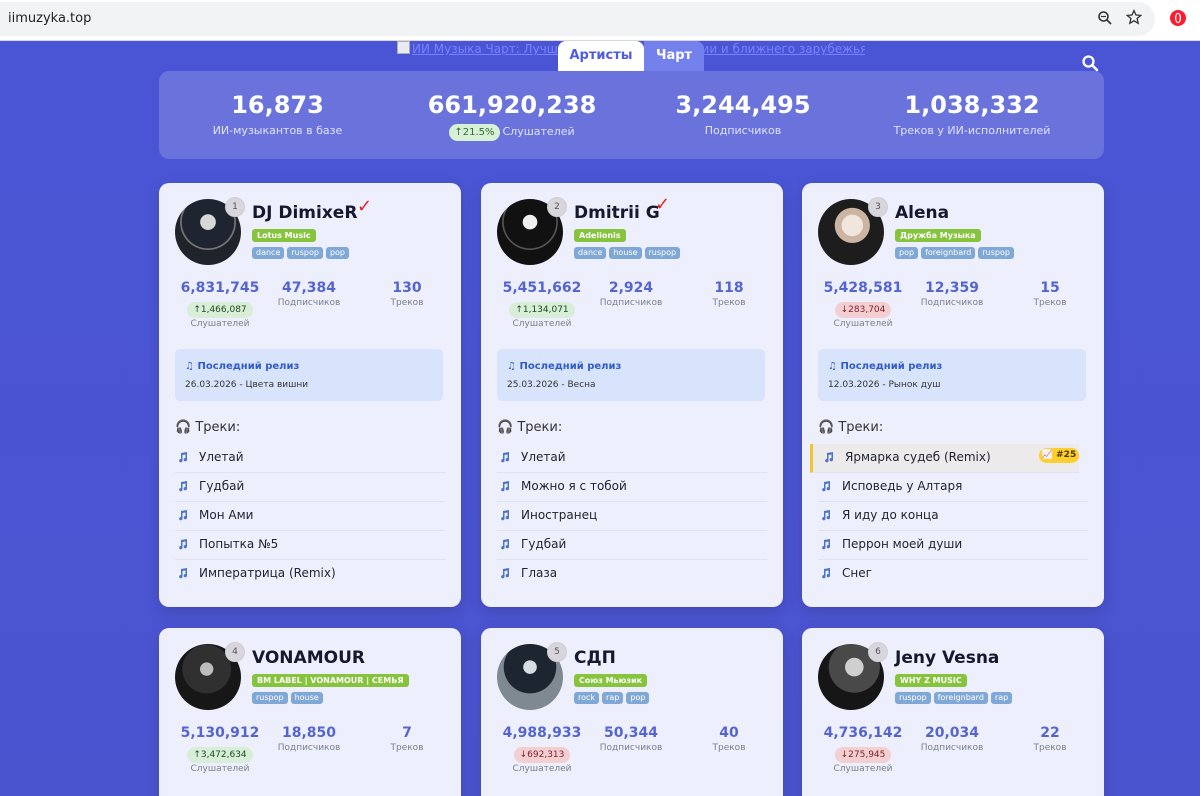 This screenshot has height=796, width=1200. What do you see at coordinates (878, 652) in the screenshot?
I see `rank-badge: 6` at bounding box center [878, 652].